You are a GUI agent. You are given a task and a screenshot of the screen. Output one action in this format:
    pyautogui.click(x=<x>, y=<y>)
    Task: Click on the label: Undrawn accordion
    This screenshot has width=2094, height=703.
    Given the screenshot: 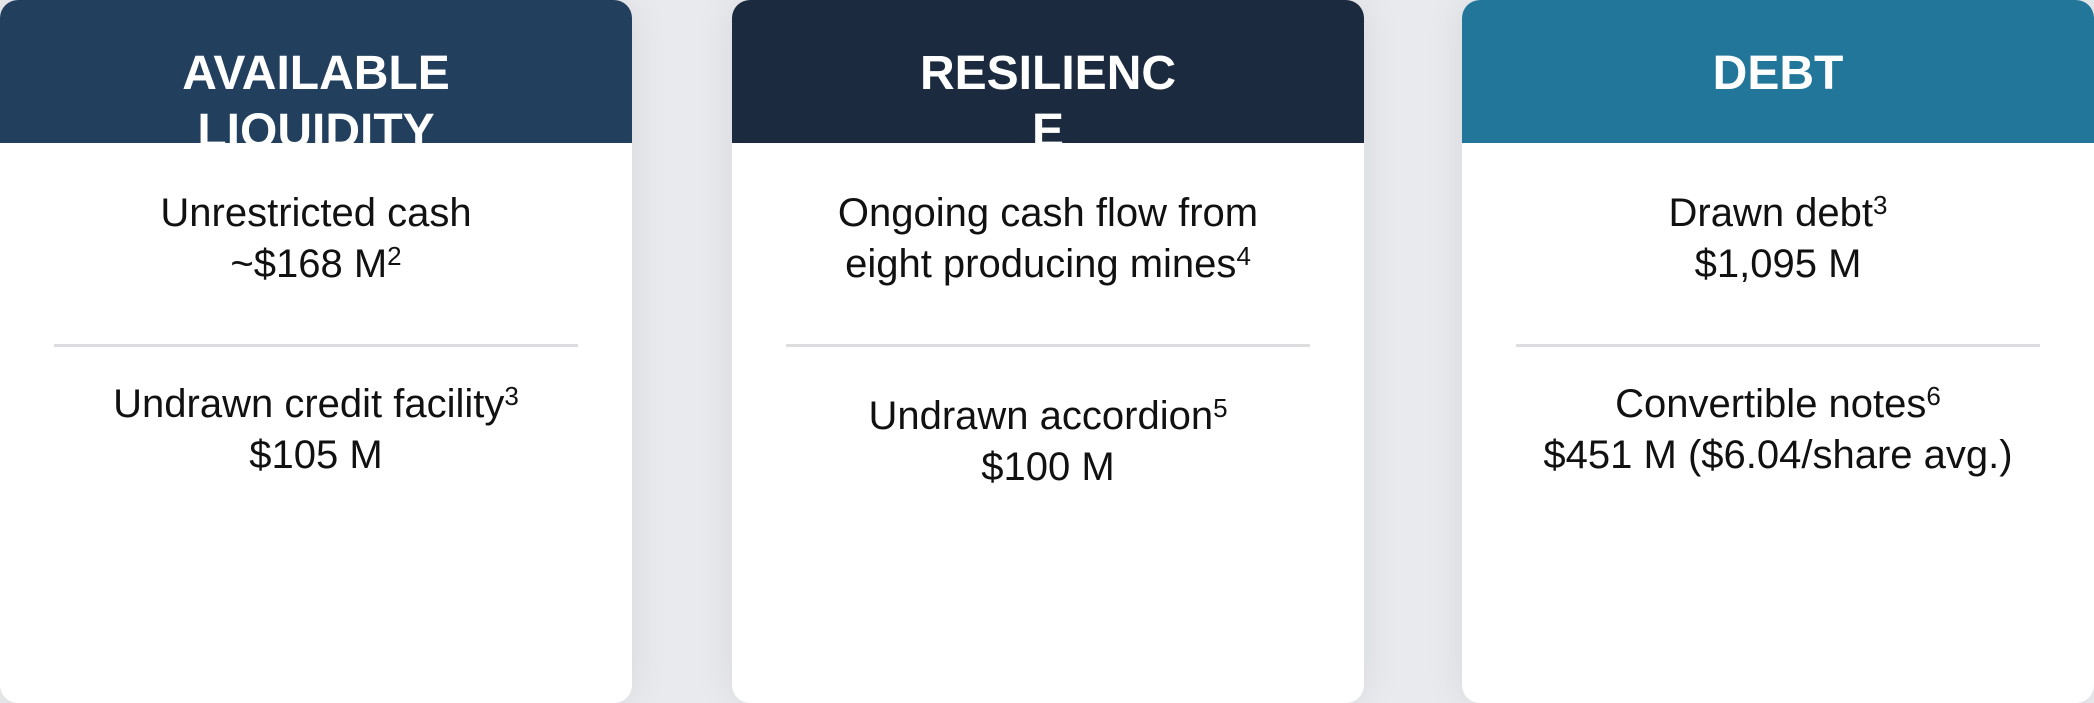 What is the action you would take?
    pyautogui.click(x=1041, y=416)
    